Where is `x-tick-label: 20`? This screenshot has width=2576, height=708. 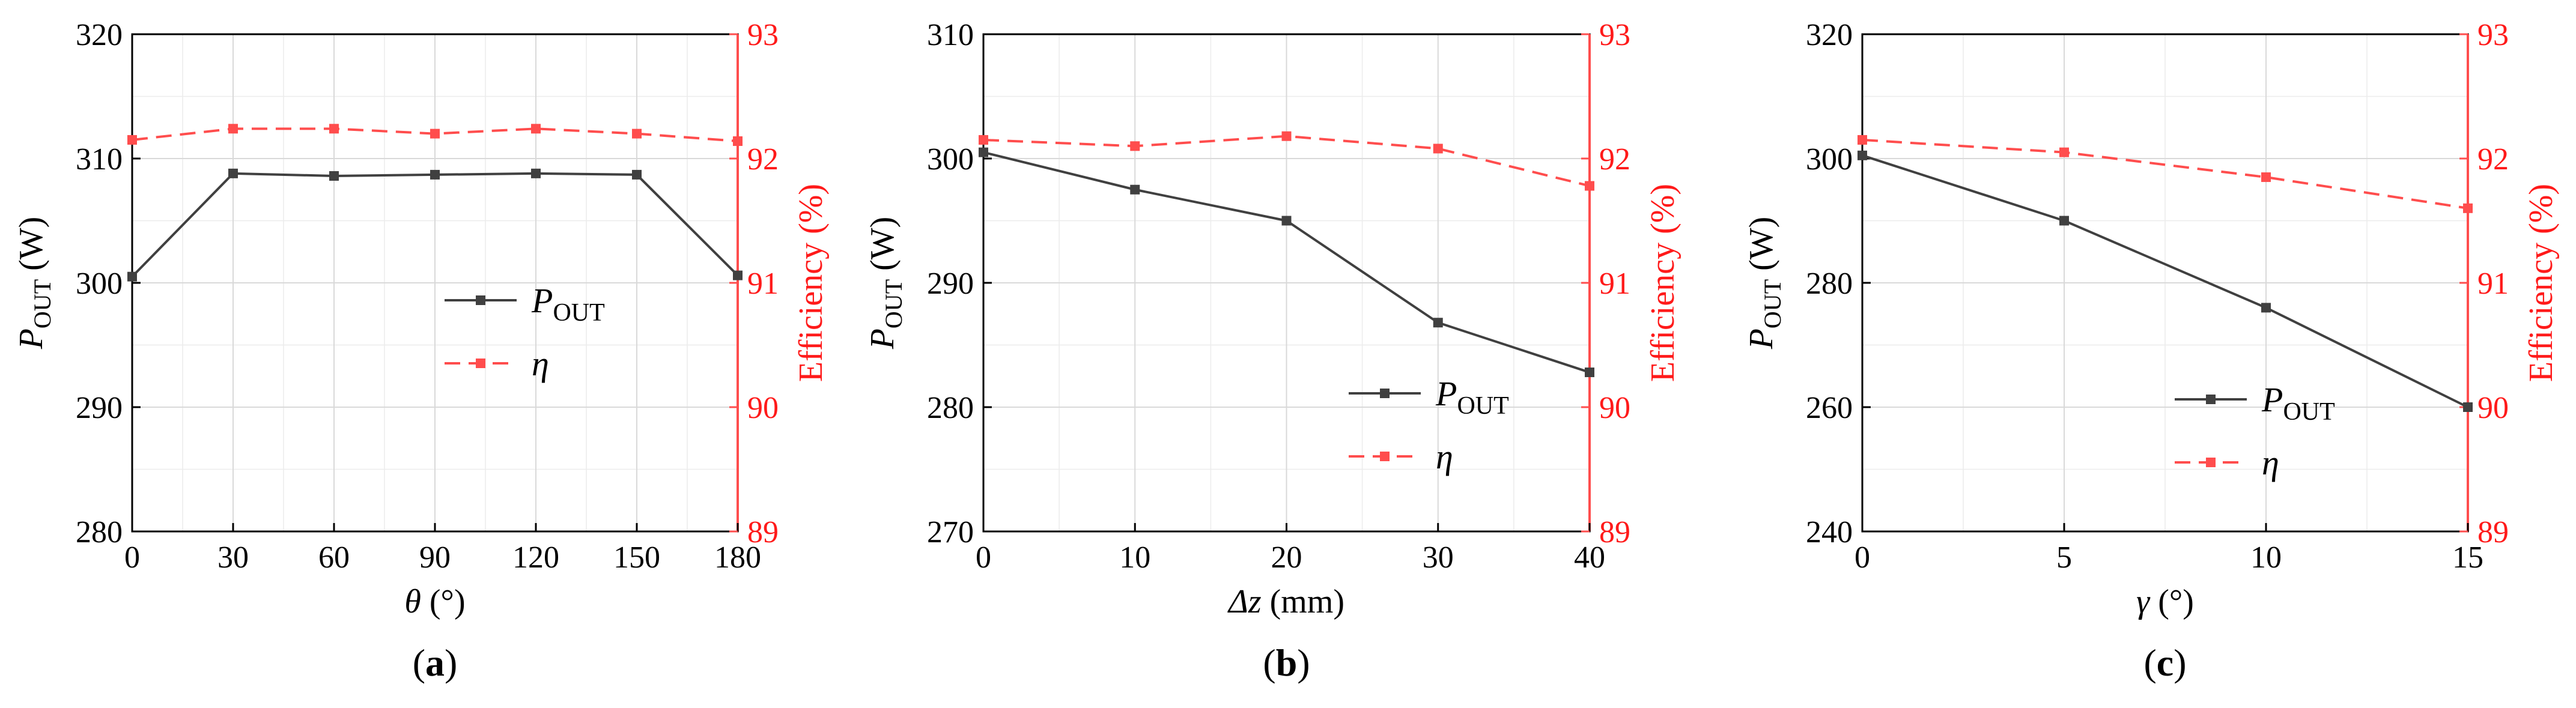 x-tick-label: 20 is located at coordinates (1286, 558).